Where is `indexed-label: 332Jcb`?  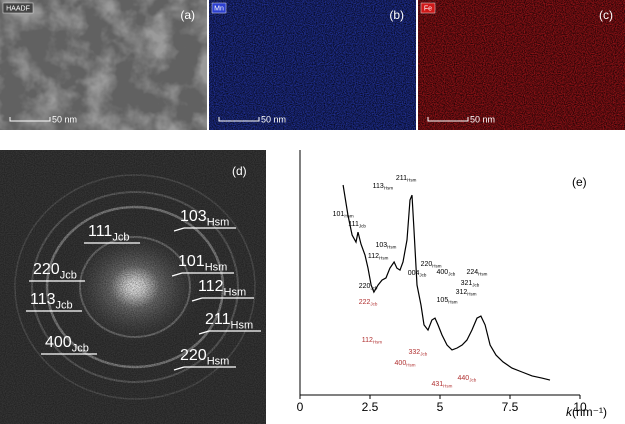 indexed-label: 332Jcb is located at coordinates (418, 353).